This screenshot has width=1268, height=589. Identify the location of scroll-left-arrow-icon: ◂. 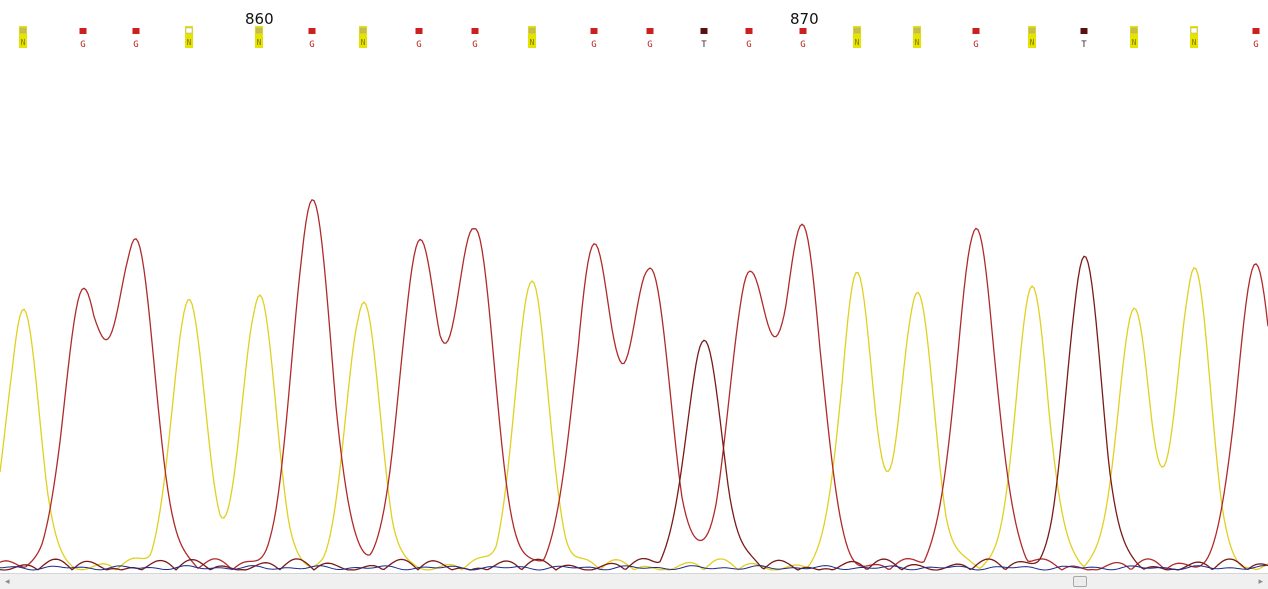
(7, 582).